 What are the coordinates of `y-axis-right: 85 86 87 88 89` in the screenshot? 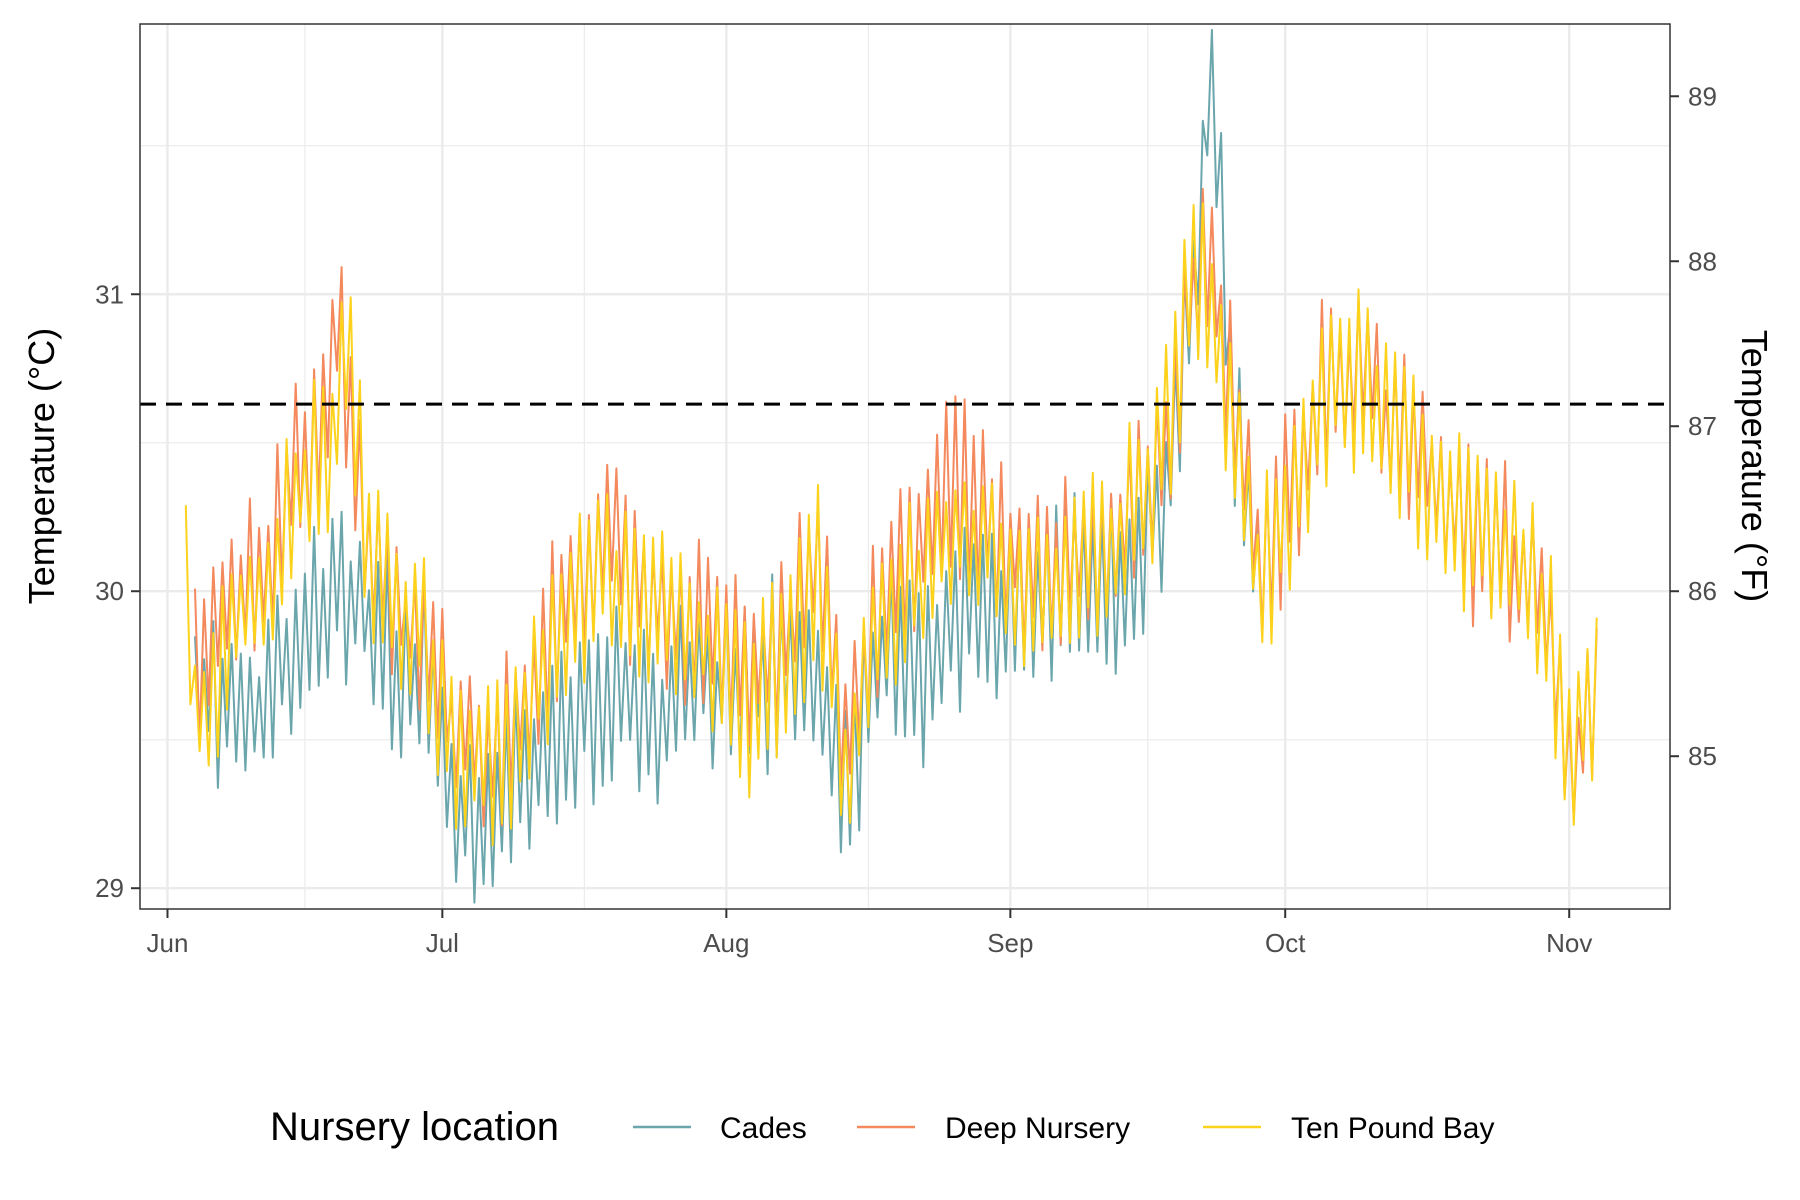 It's located at (1693, 426).